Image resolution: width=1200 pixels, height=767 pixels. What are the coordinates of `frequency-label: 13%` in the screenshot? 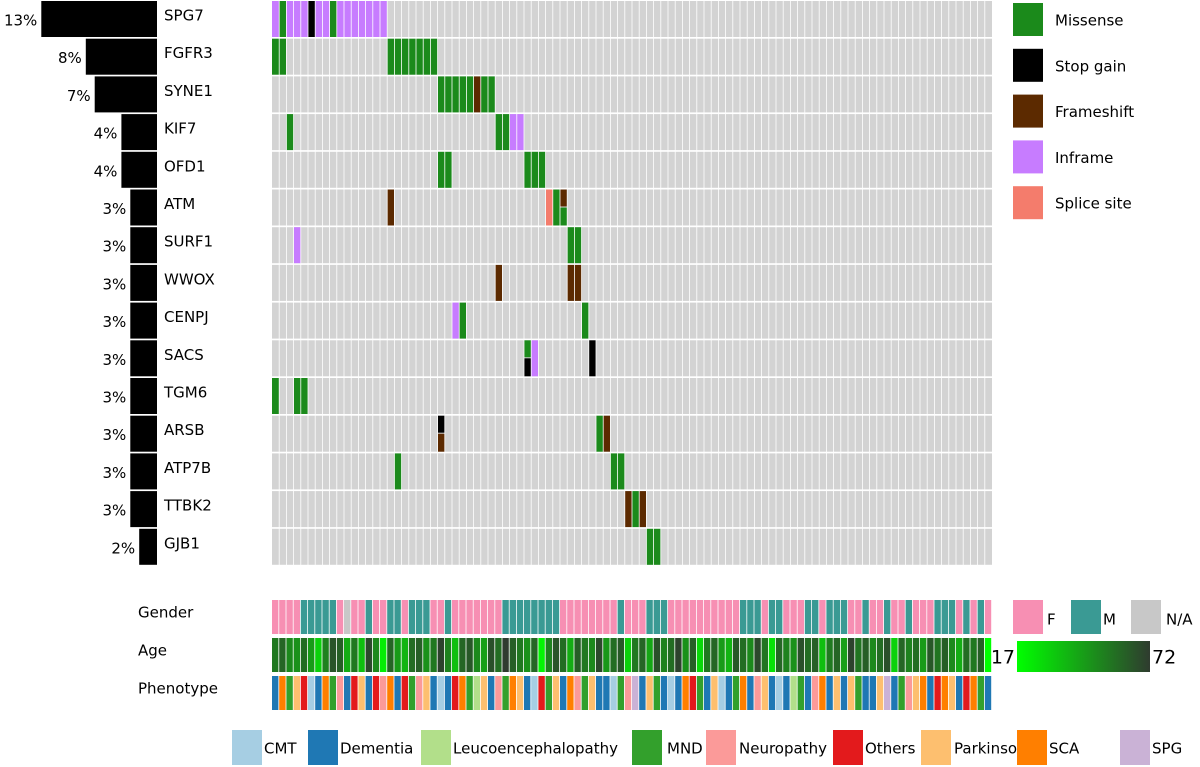 It's located at (20, 21).